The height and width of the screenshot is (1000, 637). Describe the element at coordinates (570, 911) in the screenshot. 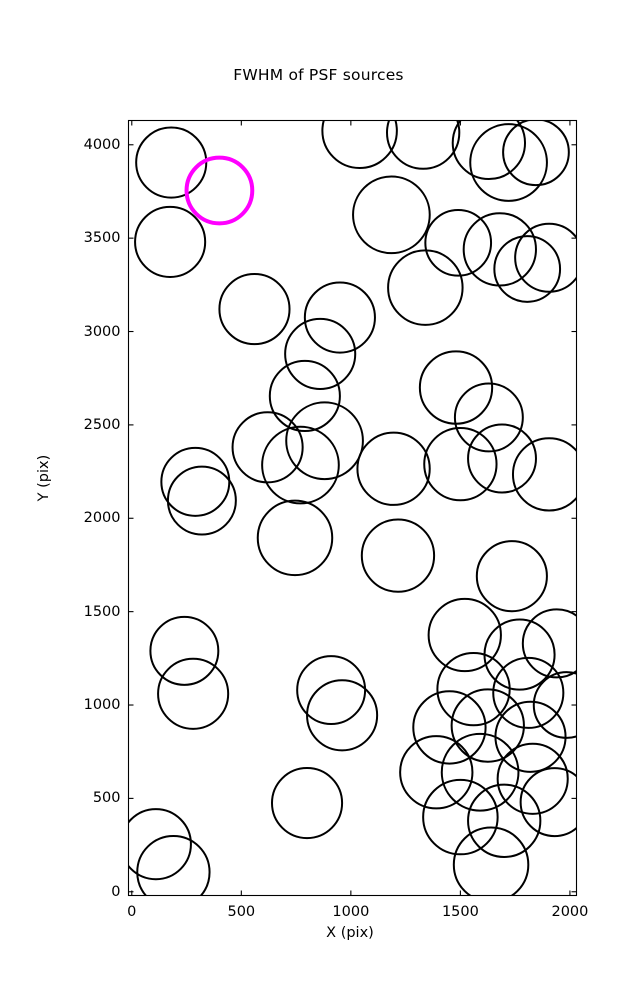

I see `x-tick-label: 2000` at that location.